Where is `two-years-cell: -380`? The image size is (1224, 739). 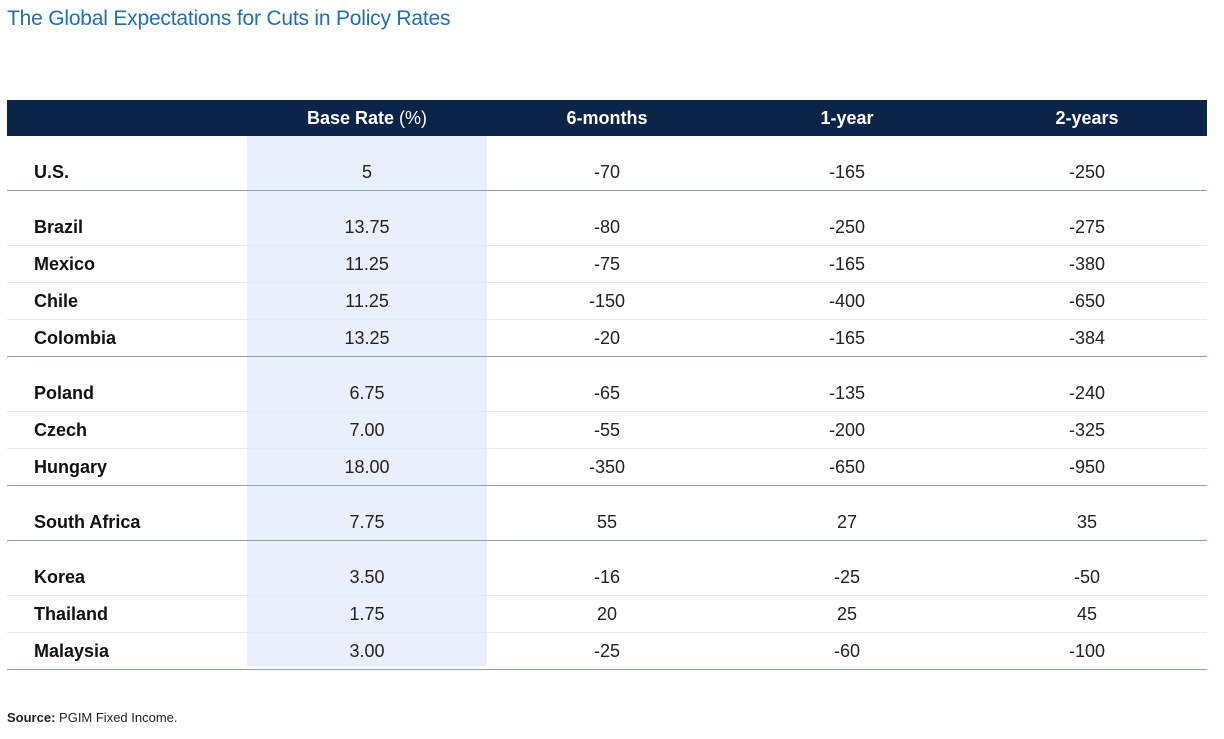
two-years-cell: -380 is located at coordinates (1087, 263).